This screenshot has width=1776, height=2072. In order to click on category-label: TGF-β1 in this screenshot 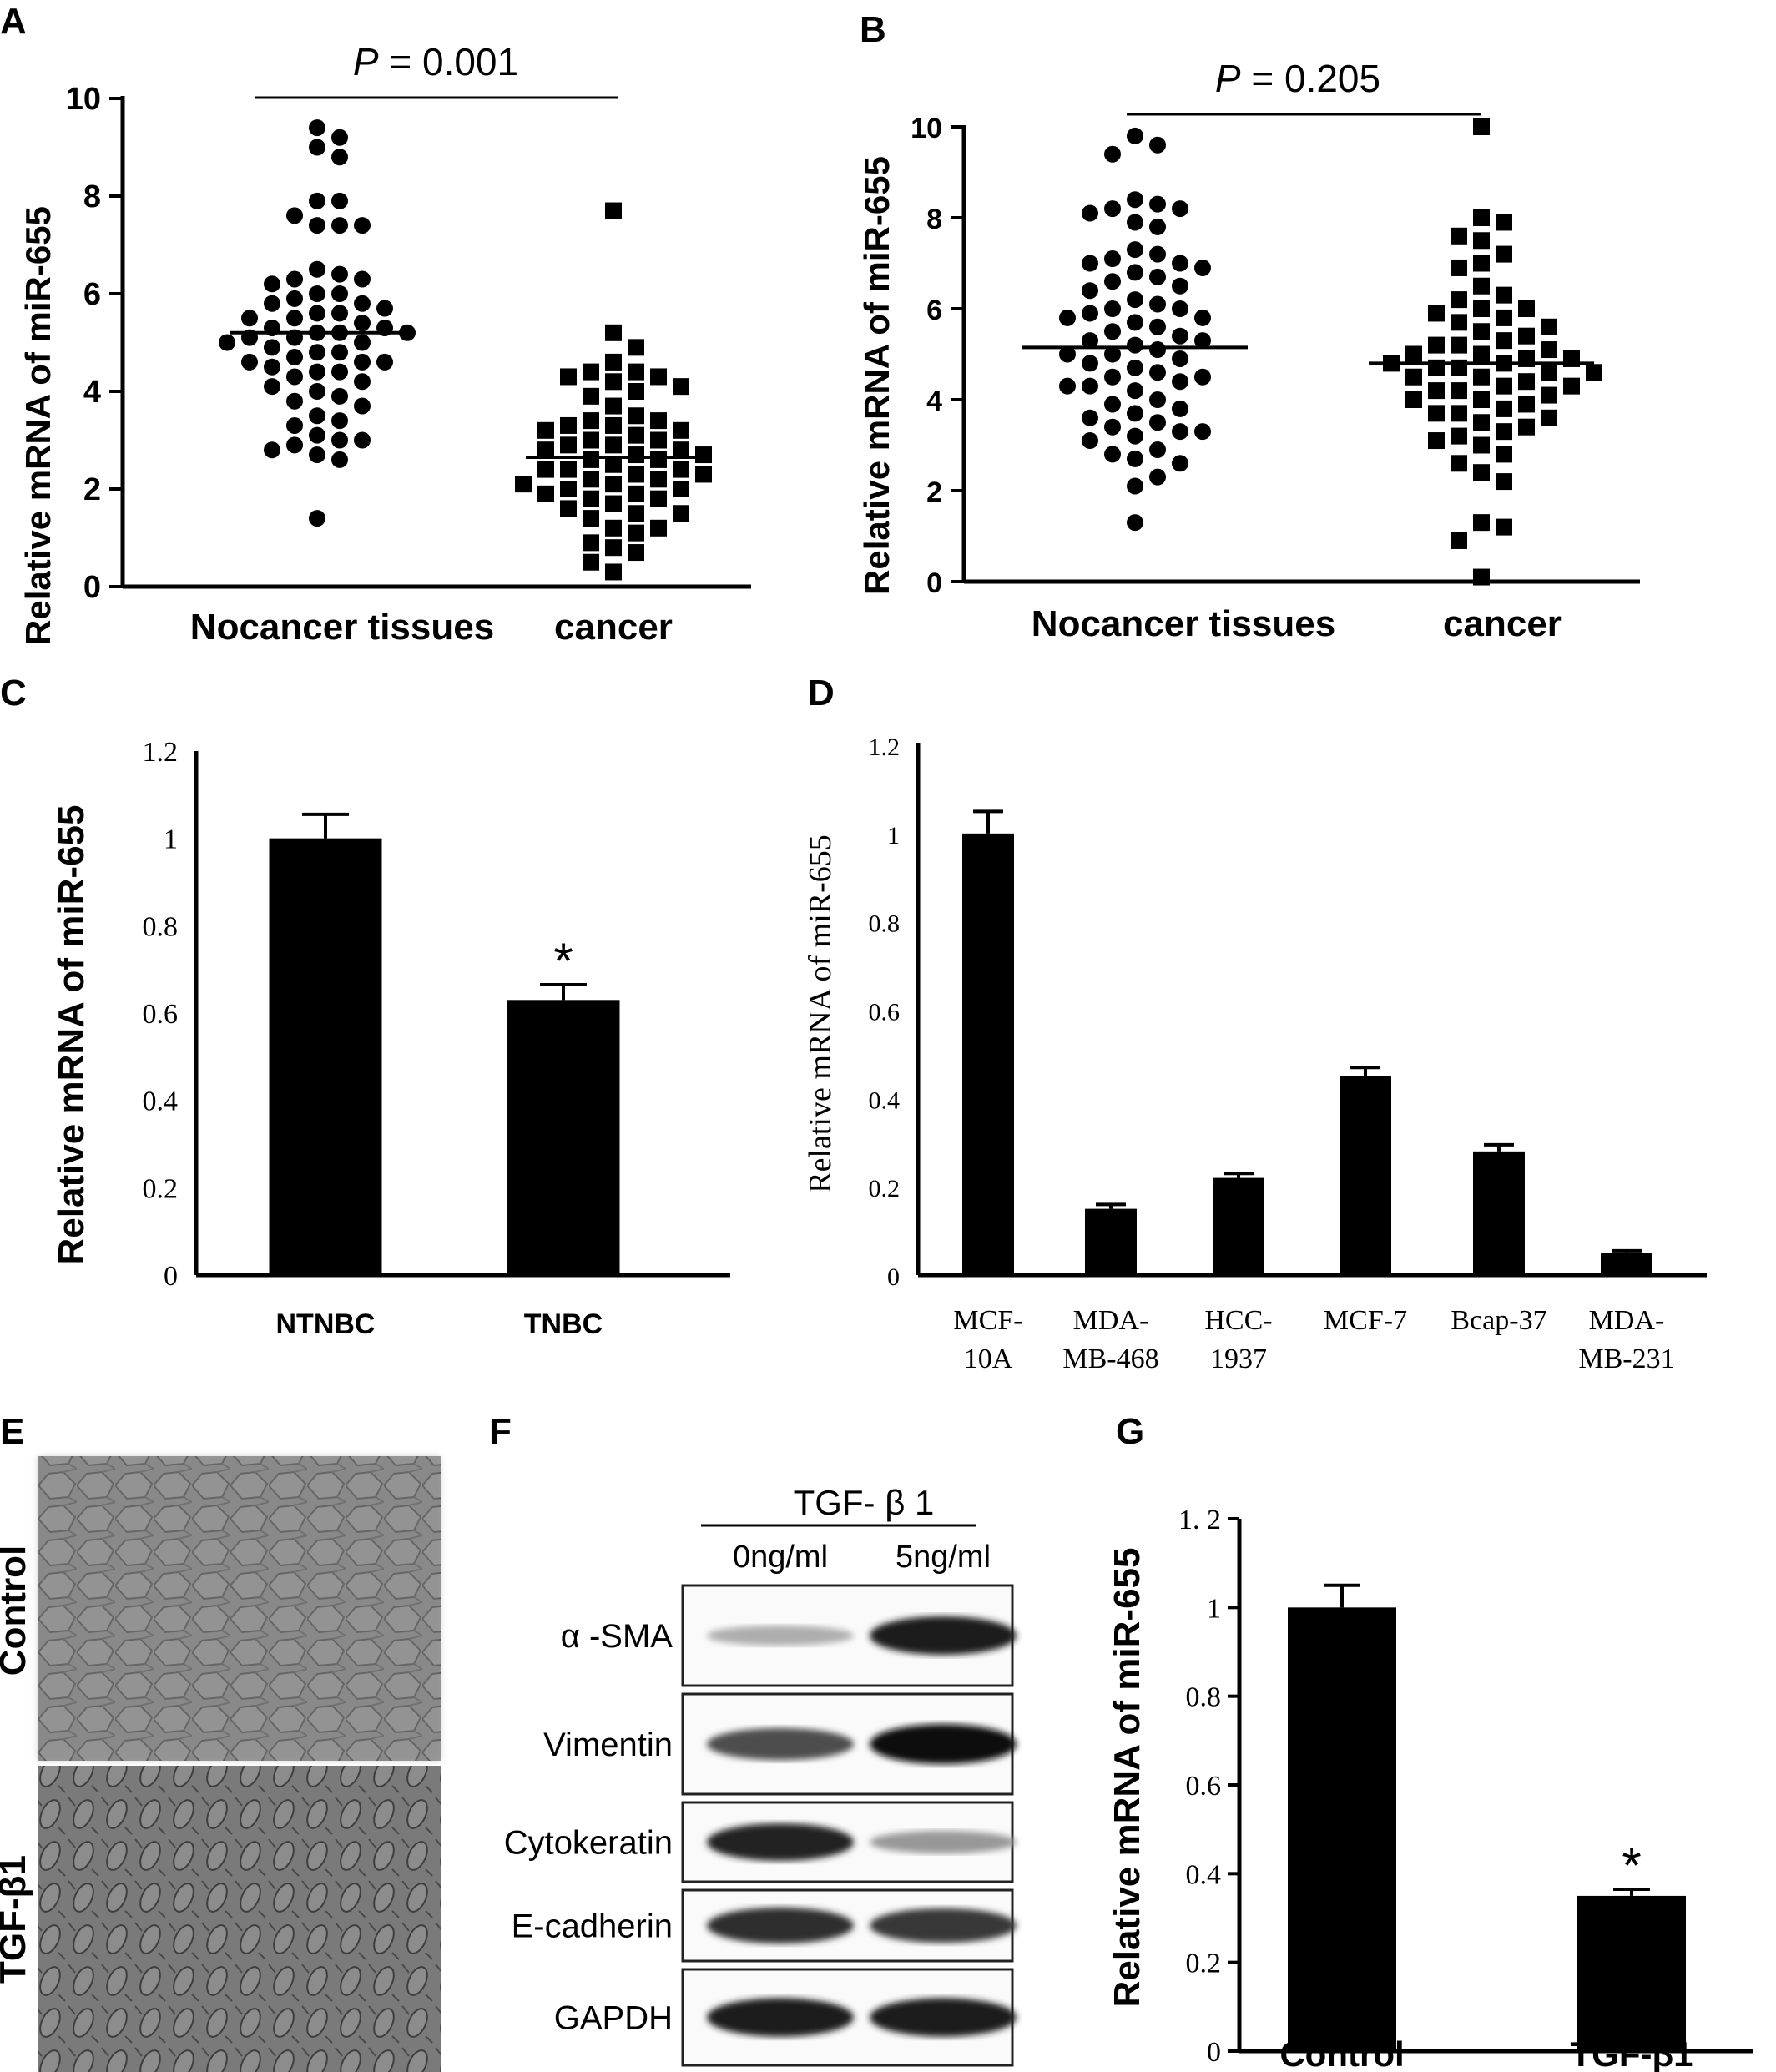, I will do `click(1632, 2053)`.